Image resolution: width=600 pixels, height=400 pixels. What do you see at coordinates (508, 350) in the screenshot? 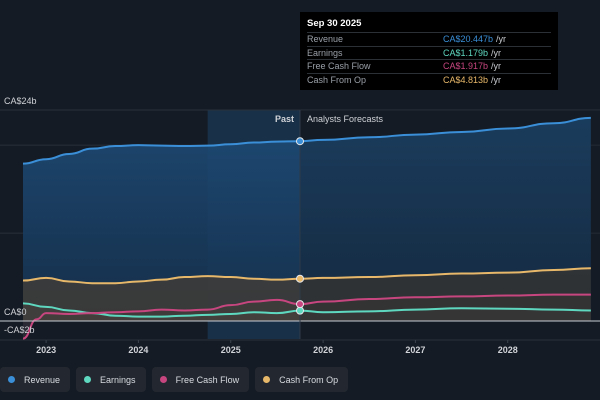
I see `x-tick-label: 2028` at bounding box center [508, 350].